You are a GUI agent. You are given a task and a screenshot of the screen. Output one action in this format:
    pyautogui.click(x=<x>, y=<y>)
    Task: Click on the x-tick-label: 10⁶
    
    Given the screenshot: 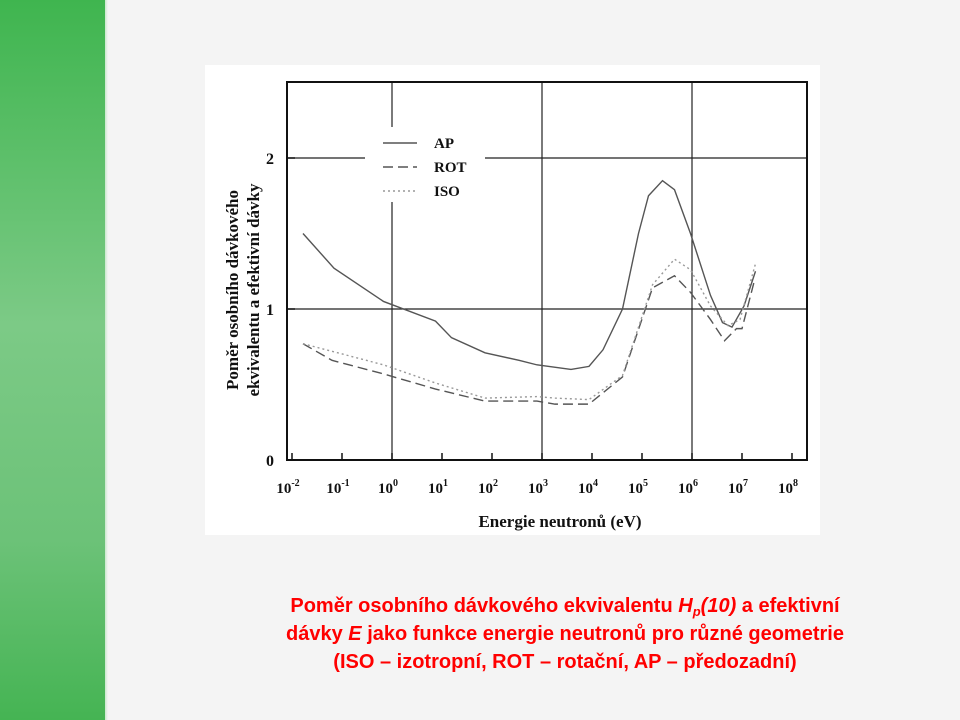 What is the action you would take?
    pyautogui.click(x=688, y=487)
    